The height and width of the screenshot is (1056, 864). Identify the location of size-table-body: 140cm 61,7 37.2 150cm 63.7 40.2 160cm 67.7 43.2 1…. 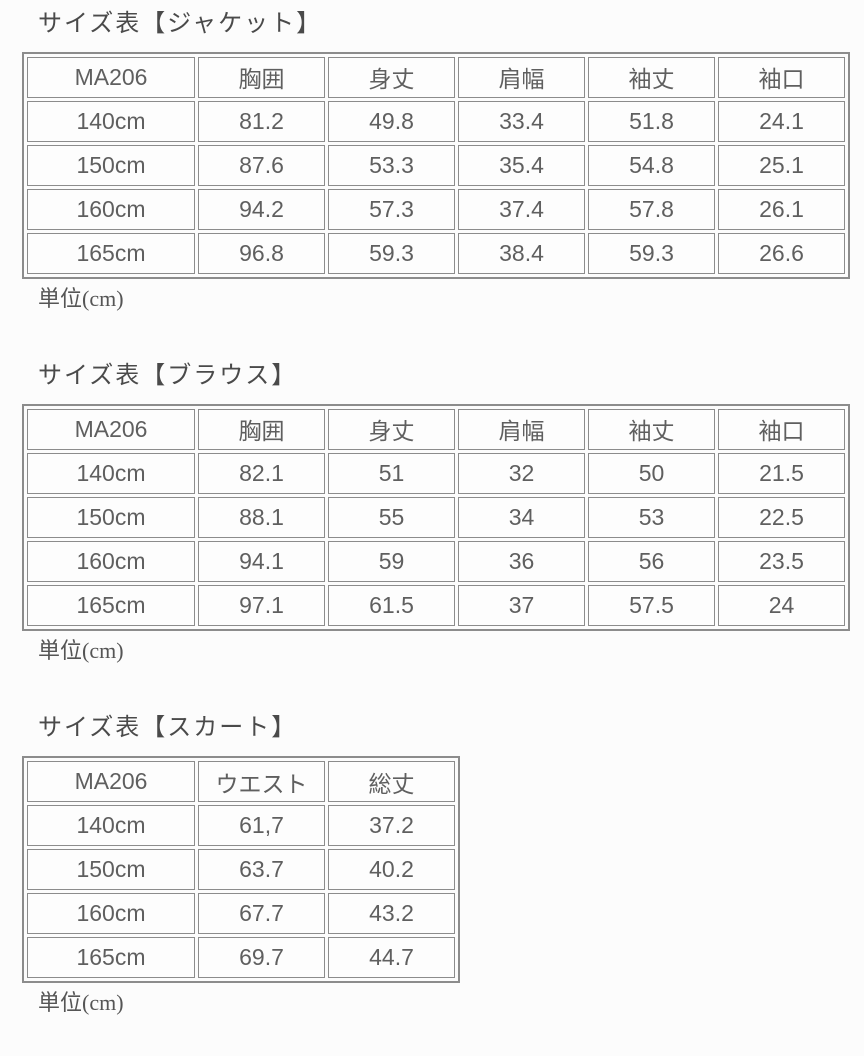
(241, 892).